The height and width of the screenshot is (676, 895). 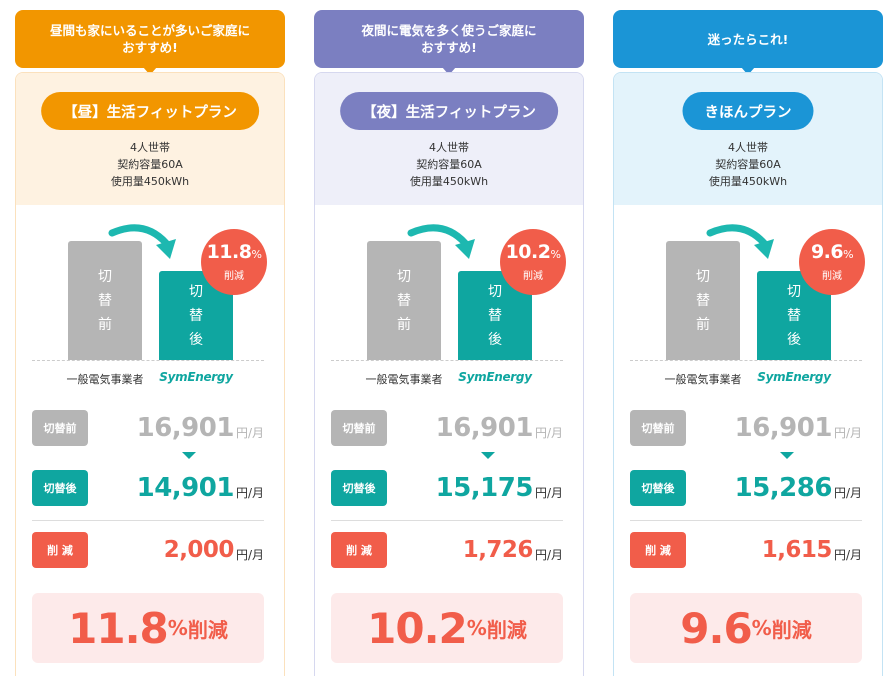 I want to click on saving-amount: 1,615, so click(x=797, y=550).